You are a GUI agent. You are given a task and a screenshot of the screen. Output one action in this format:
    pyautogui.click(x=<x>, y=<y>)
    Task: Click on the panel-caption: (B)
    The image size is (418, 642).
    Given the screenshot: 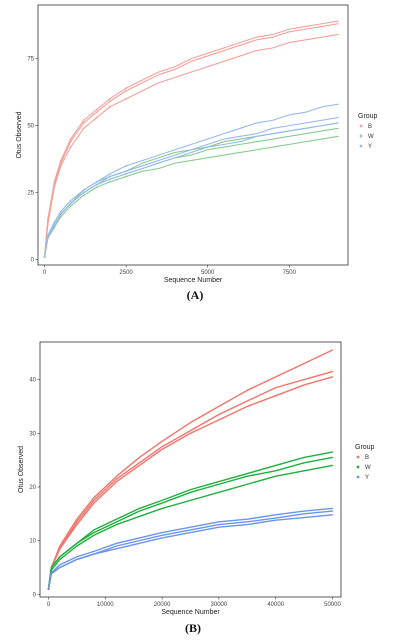 What is the action you would take?
    pyautogui.click(x=193, y=628)
    